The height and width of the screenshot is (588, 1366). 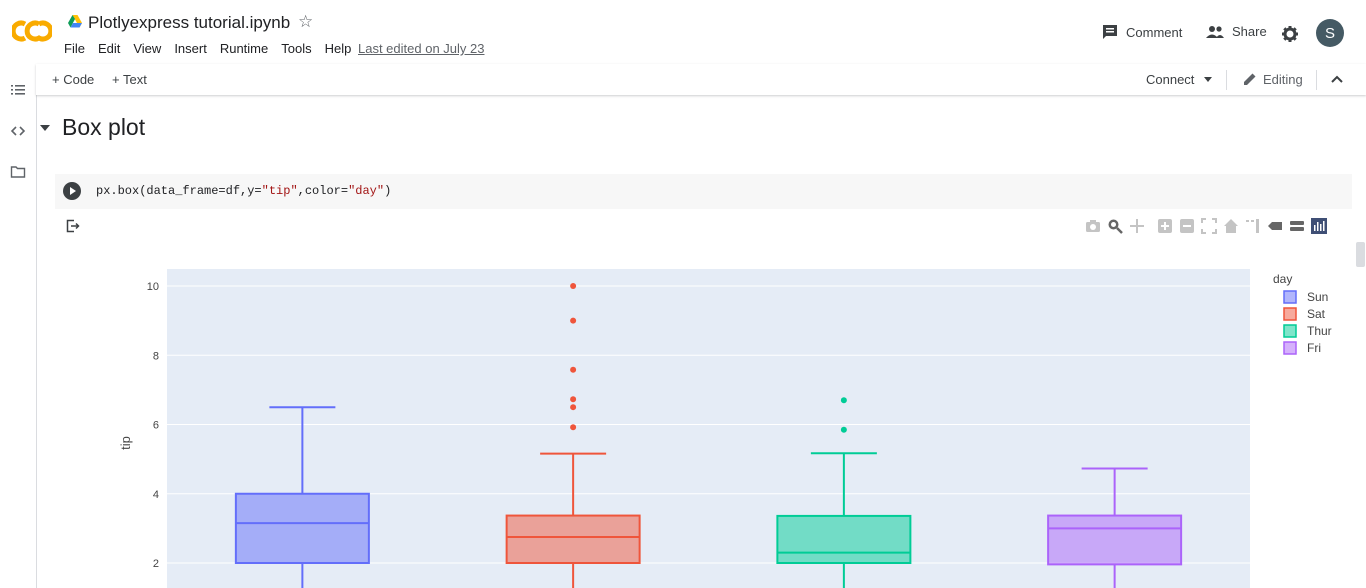 What do you see at coordinates (1115, 540) in the screenshot?
I see `box-fri` at bounding box center [1115, 540].